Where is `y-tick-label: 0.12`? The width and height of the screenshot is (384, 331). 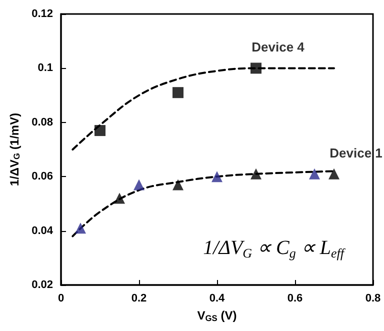 y-tick-label: 0.12 is located at coordinates (42, 14).